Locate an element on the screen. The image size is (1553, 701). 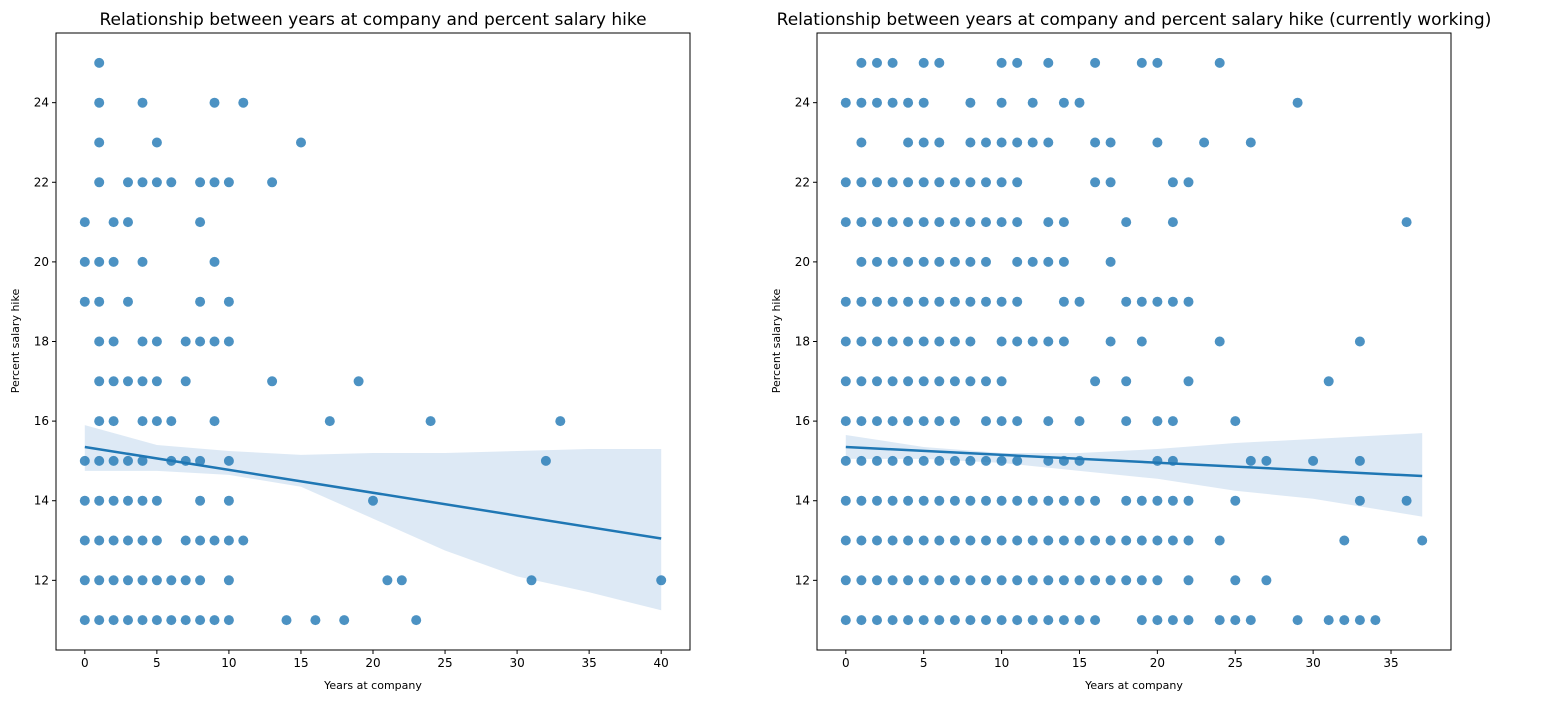
chart-left-y-axis-label: Percent salary hike is located at coordinates (15, 341).